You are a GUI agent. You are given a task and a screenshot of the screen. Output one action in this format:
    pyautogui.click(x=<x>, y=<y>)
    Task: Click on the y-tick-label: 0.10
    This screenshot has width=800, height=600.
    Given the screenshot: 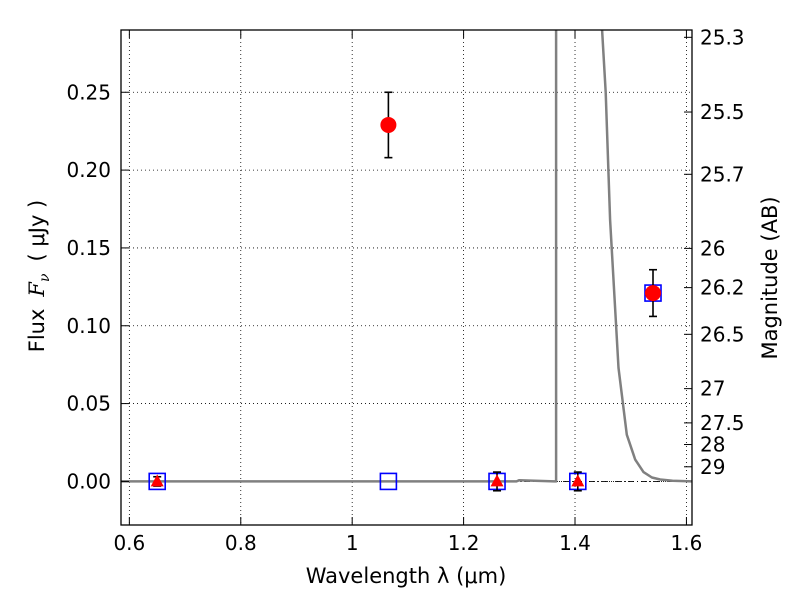 What is the action you would take?
    pyautogui.click(x=88, y=326)
    